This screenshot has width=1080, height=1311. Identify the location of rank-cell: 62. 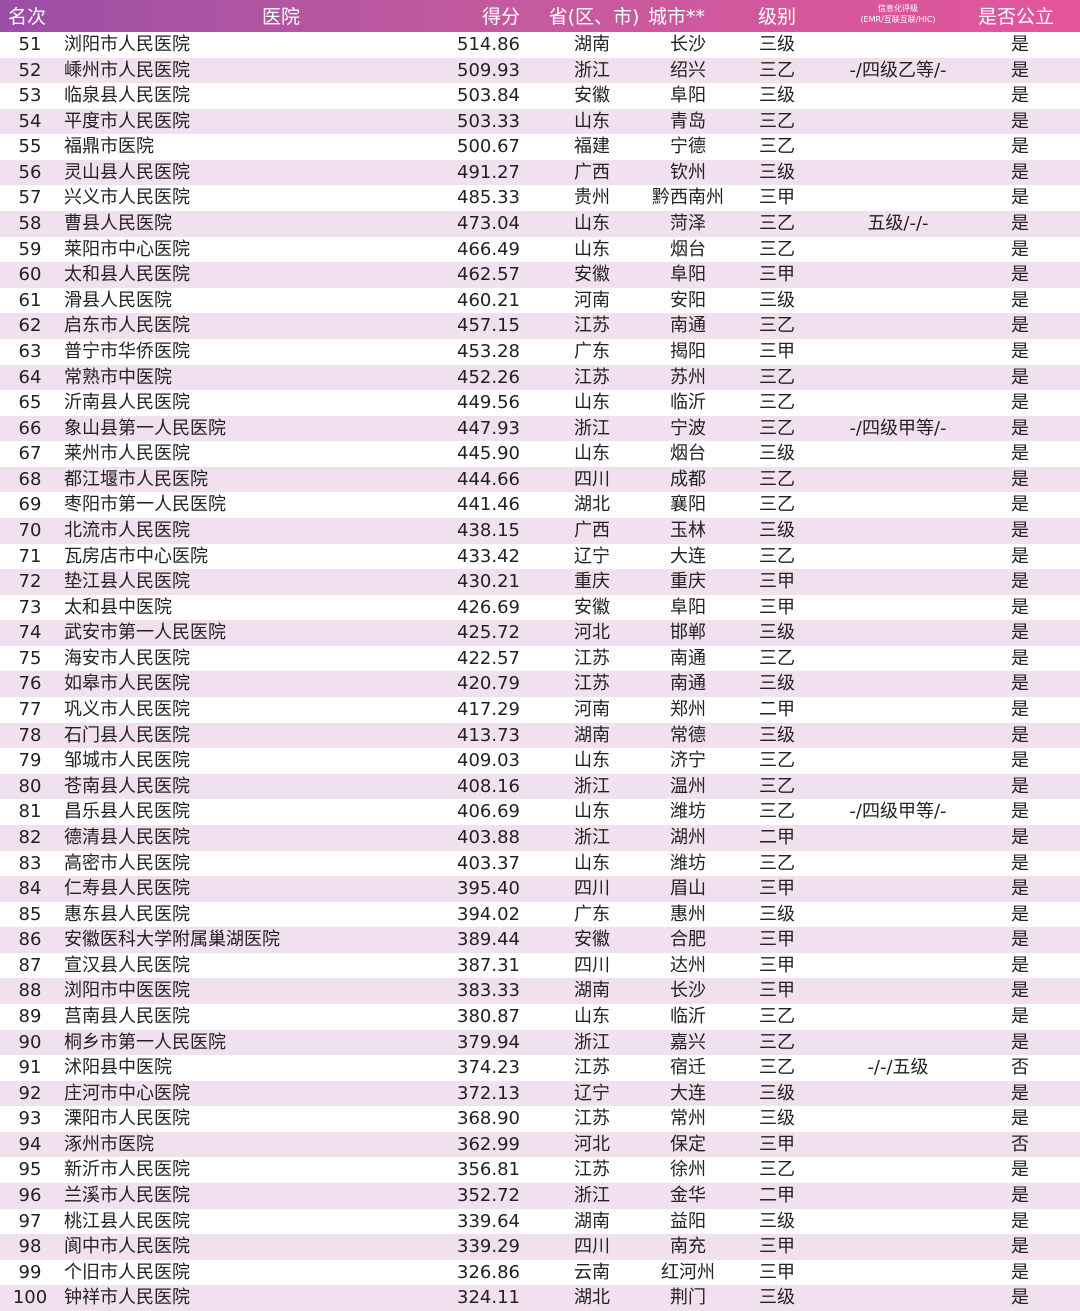
(30, 326).